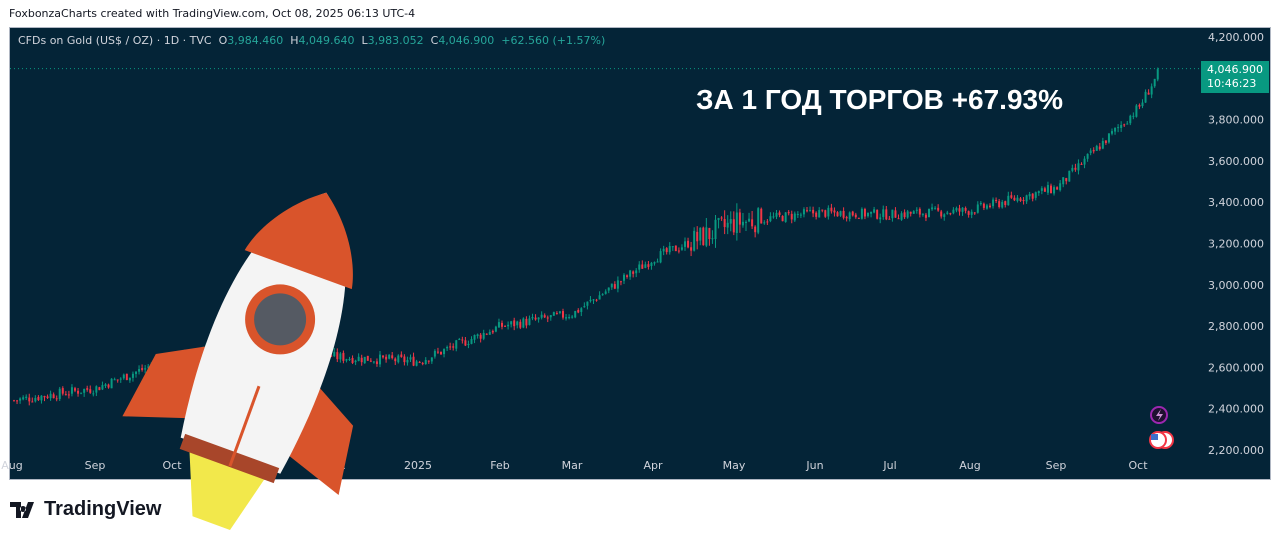 Image resolution: width=1281 pixels, height=541 pixels. Describe the element at coordinates (572, 465) in the screenshot. I see `x-tick-label: Mar` at that location.